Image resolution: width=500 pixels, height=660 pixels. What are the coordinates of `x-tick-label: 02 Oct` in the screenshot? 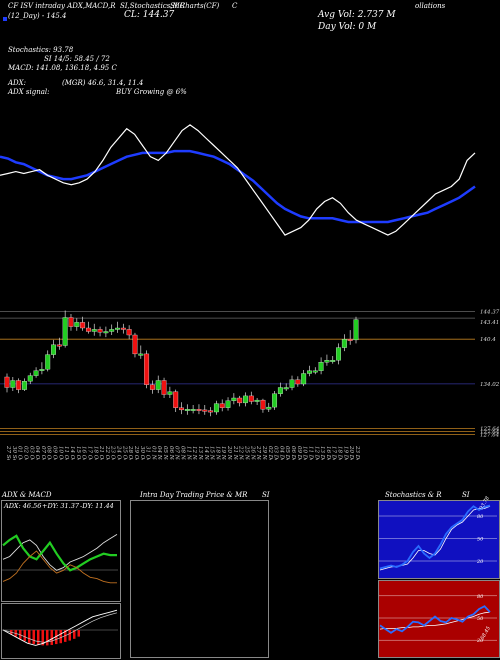 It's located at (25, 453).